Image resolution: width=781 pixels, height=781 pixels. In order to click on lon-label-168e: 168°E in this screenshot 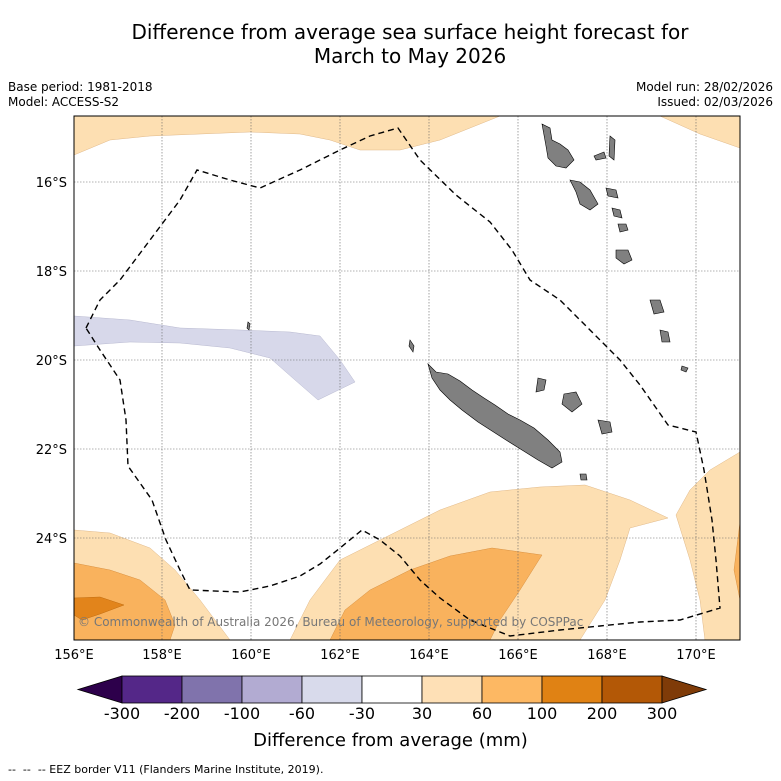, I will do `click(607, 655)`.